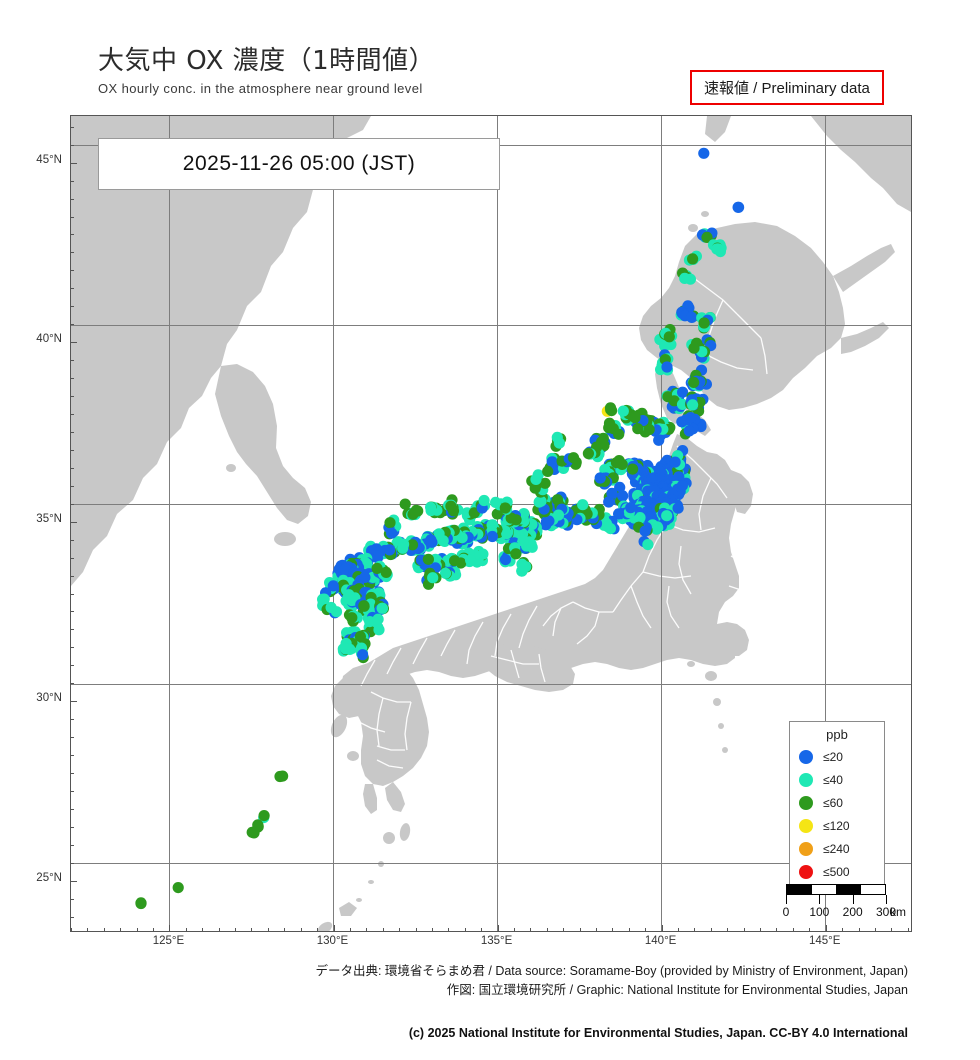 The height and width of the screenshot is (1060, 980). What do you see at coordinates (491, 863) in the screenshot?
I see `gridline-25N` at bounding box center [491, 863].